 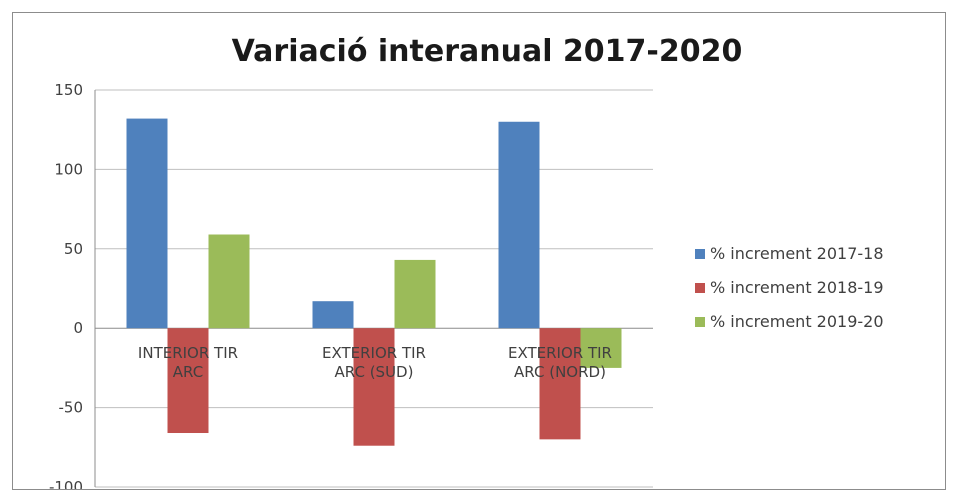 I want to click on legend-label: % increment 2018-19, so click(x=797, y=287).